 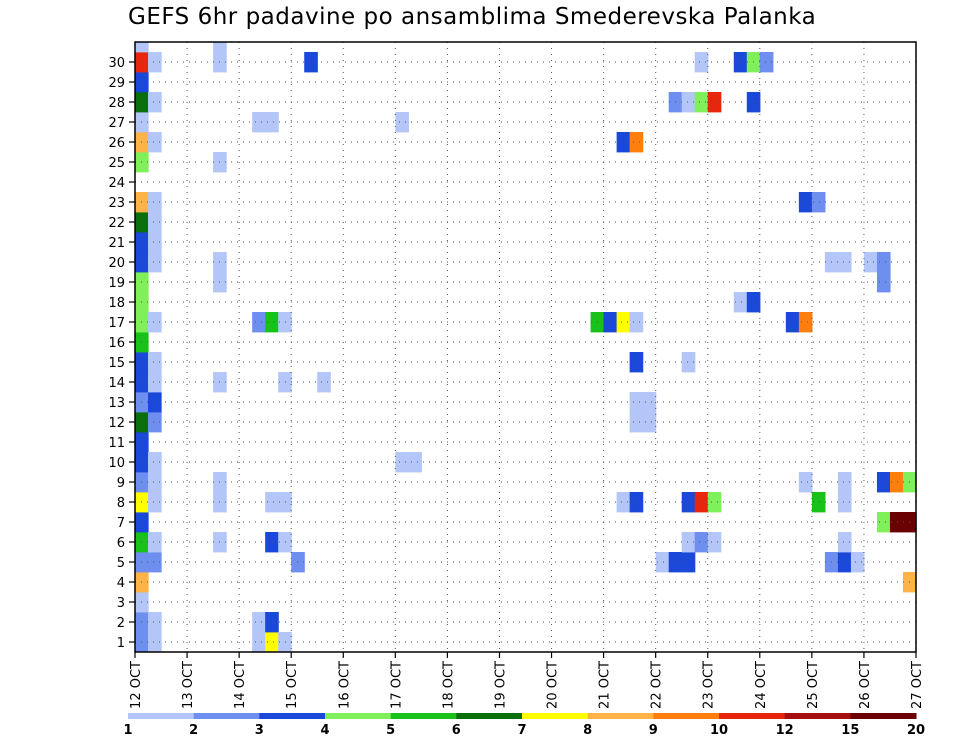 I want to click on colorbar-label: 9, so click(x=653, y=730).